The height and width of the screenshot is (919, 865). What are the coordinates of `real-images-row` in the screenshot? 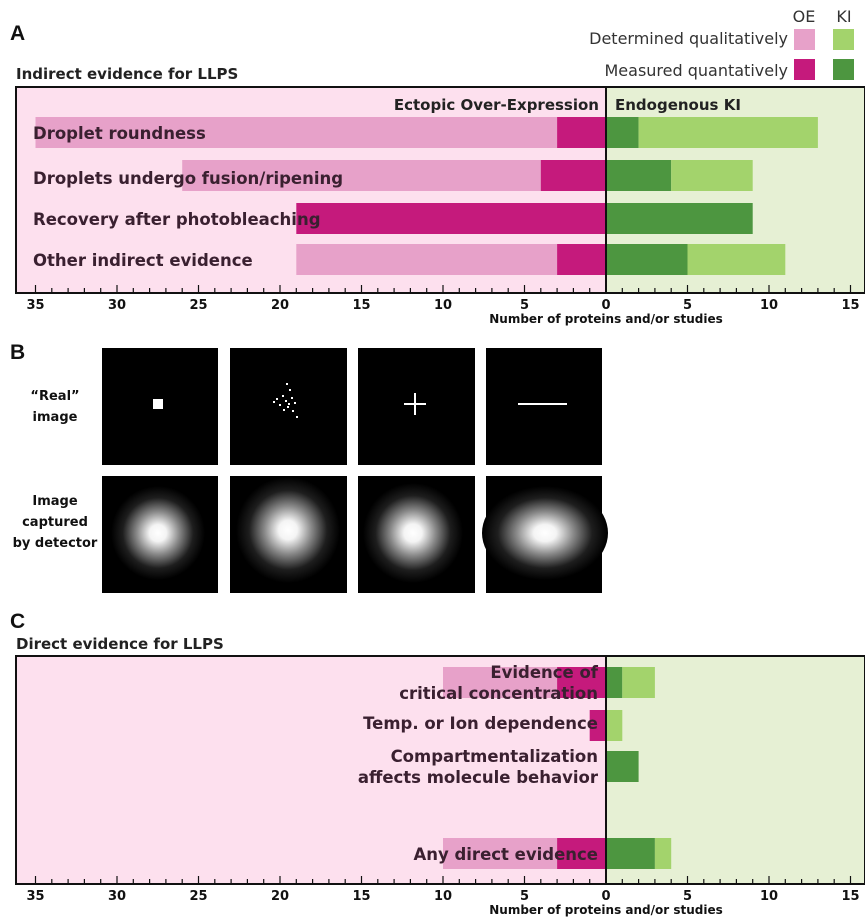 It's located at (352, 406).